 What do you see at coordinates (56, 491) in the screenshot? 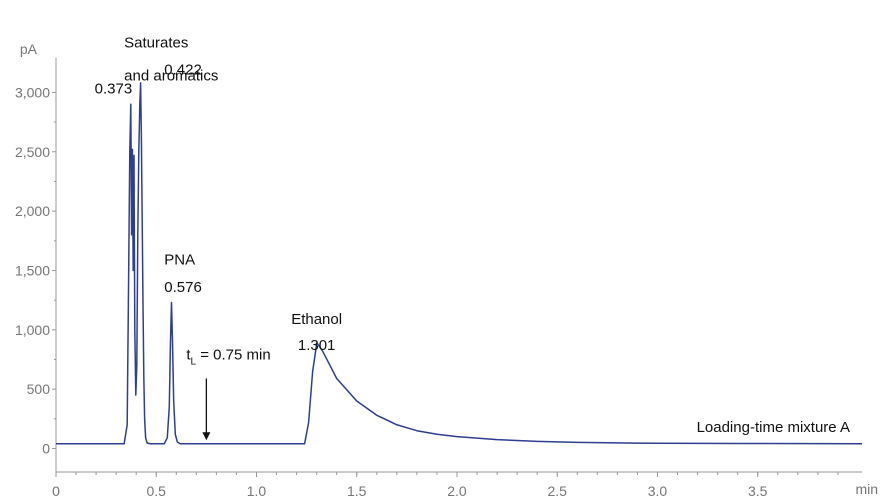
I see `x-tick-label: 0` at bounding box center [56, 491].